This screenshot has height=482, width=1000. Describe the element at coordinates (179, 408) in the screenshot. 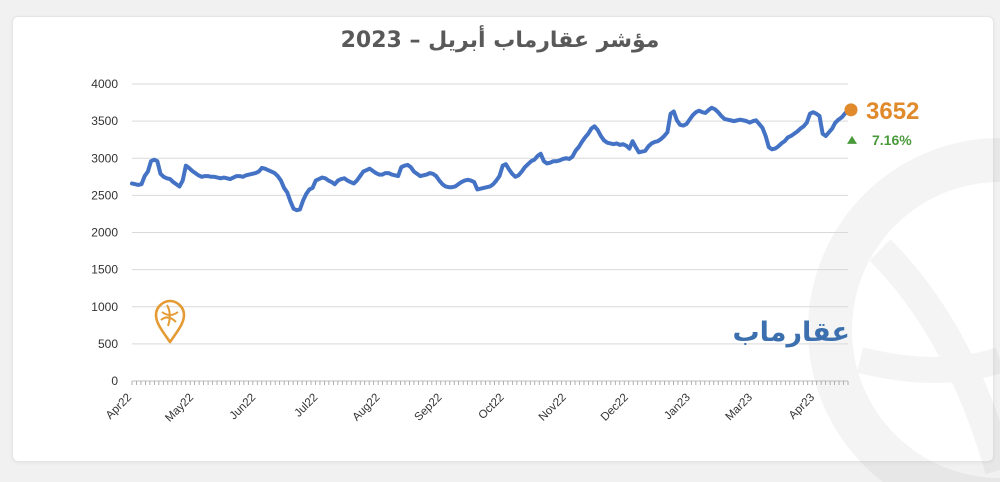

I see `x-tick-label: May22` at that location.